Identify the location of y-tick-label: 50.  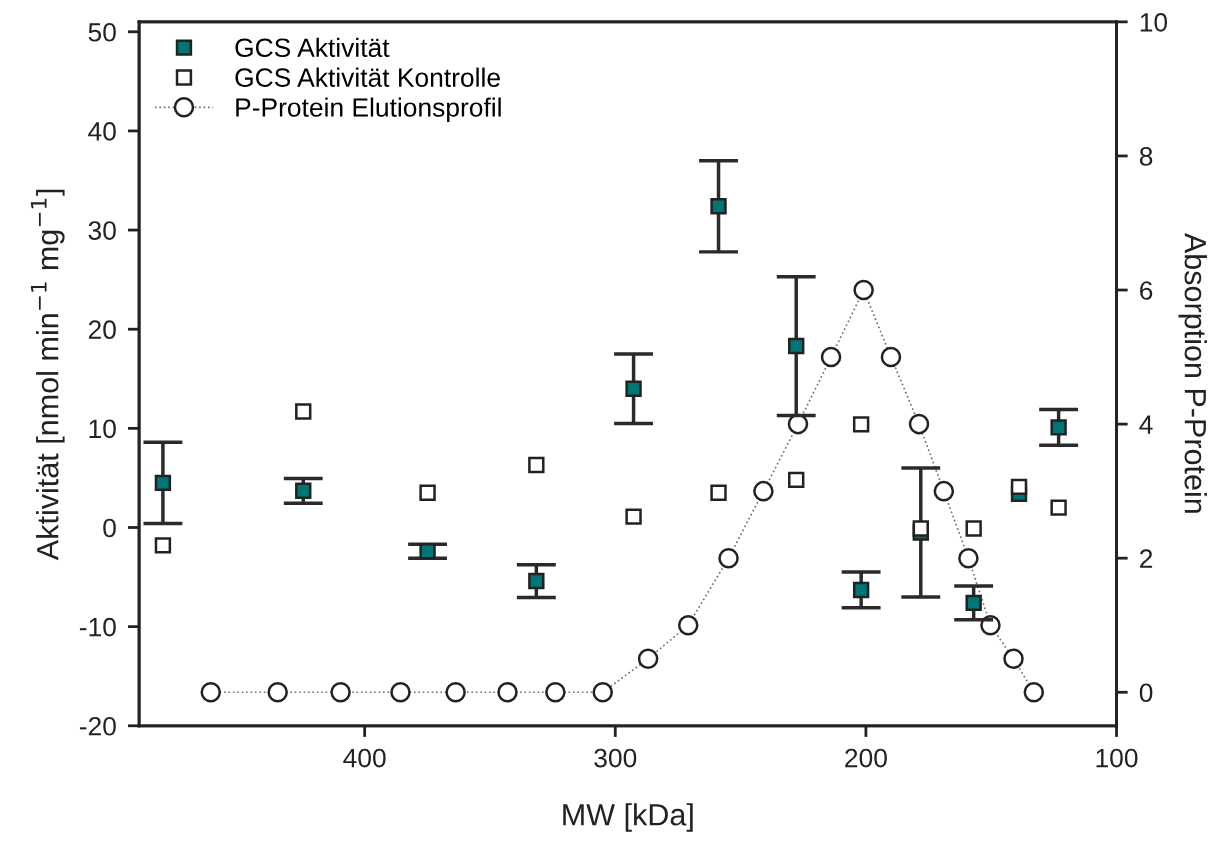
(102, 32).